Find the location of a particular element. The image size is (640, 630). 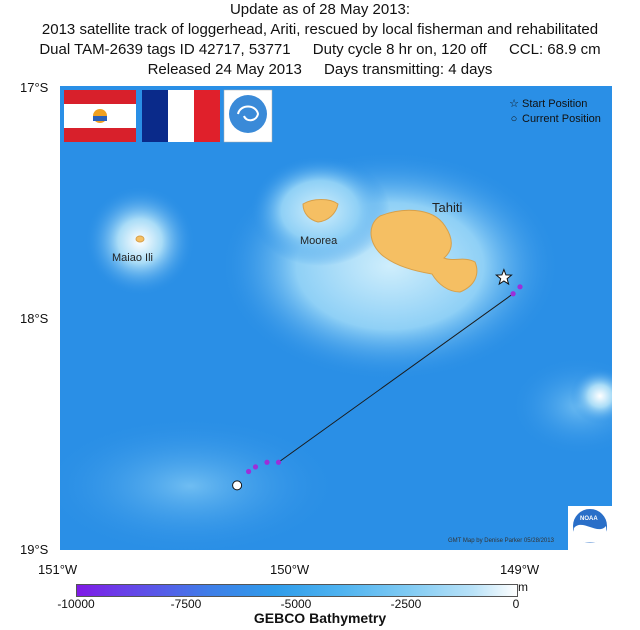

organization-logo is located at coordinates (248, 116).